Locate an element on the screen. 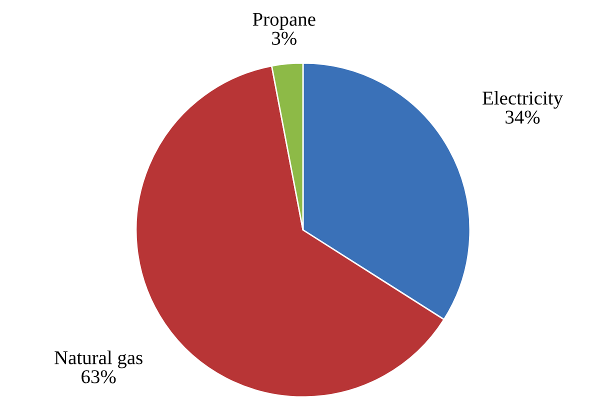 Image resolution: width=593 pixels, height=402 pixels. slice-label: Electricity is located at coordinates (522, 99).